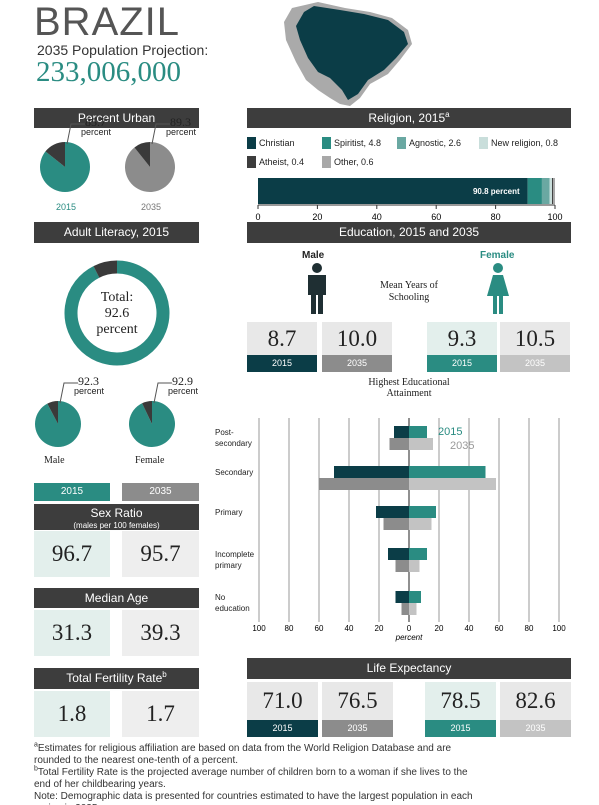  Describe the element at coordinates (234, 472) in the screenshot. I see `category-label: Secondary` at that location.